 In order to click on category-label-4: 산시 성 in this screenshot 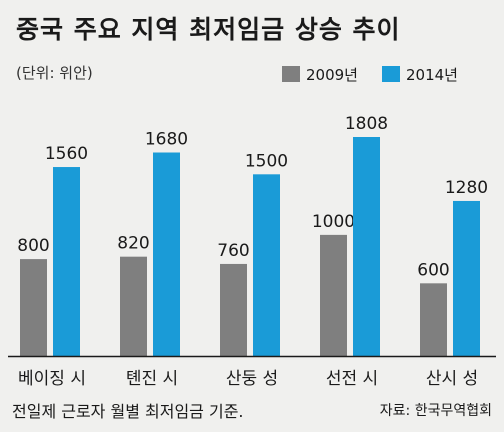, I will do `click(452, 379)`.